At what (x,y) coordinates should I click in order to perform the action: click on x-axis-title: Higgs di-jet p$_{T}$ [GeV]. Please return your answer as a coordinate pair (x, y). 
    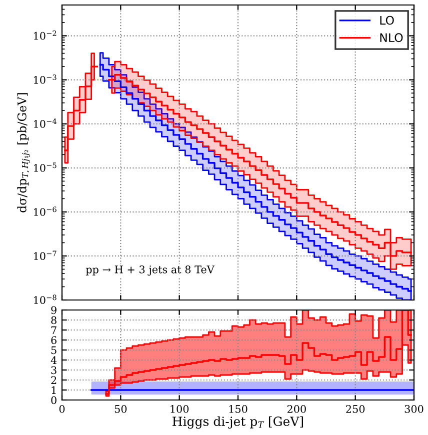
    Looking at the image, I should click on (237, 422).